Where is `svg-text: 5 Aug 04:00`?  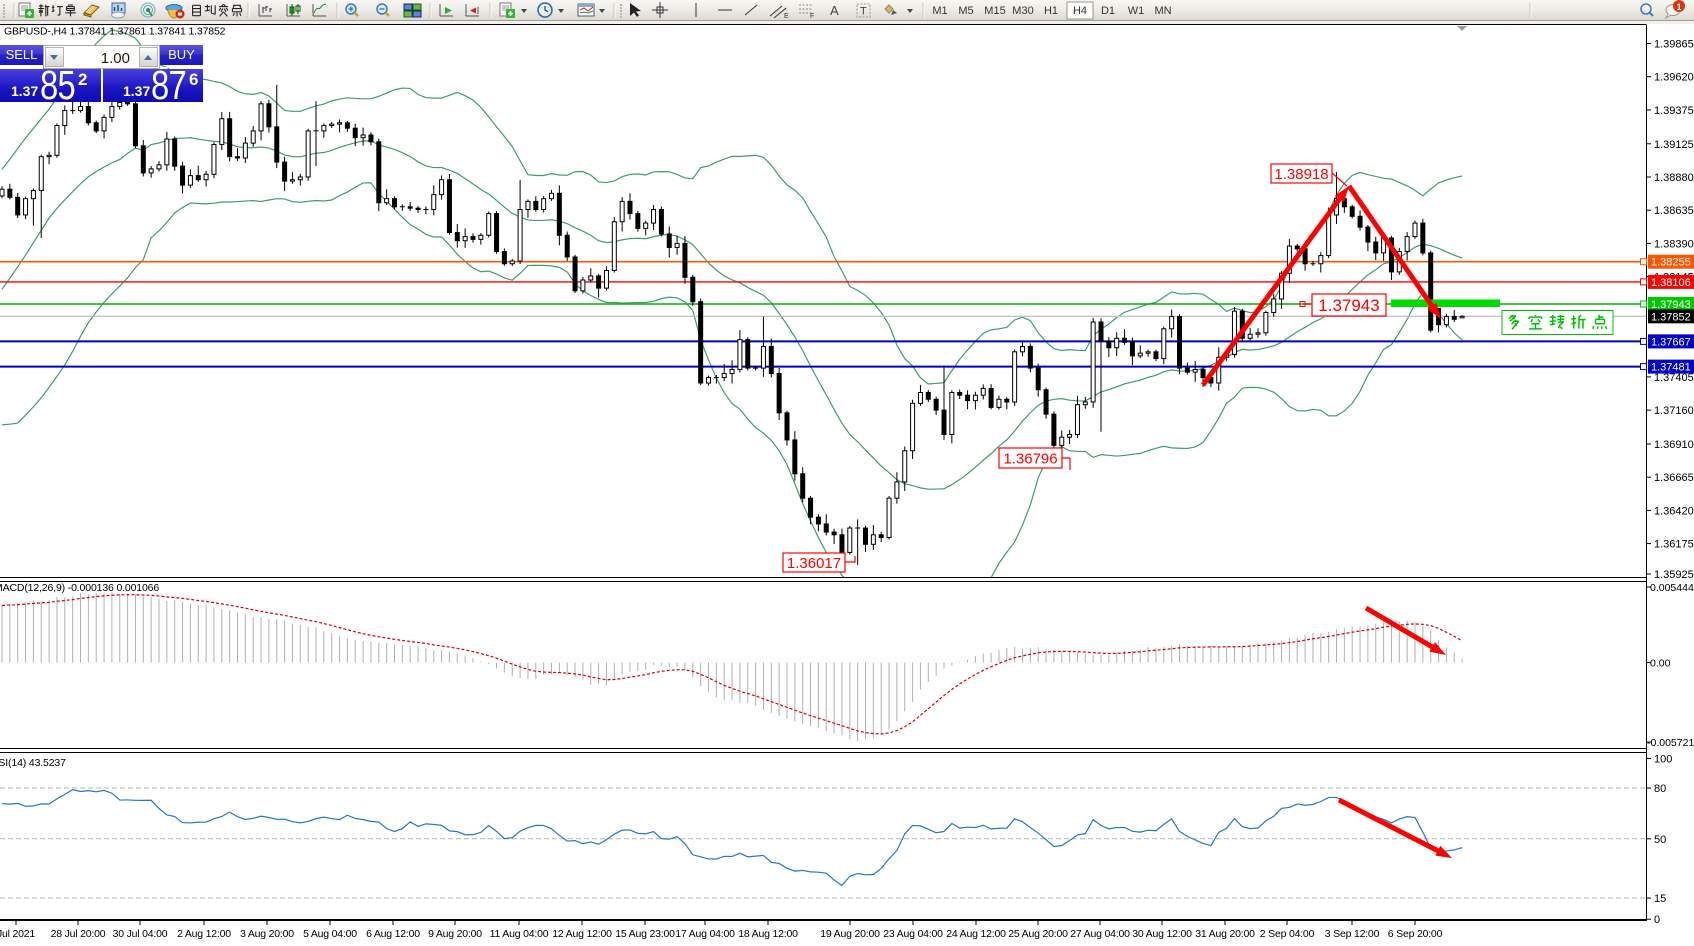
svg-text: 5 Aug 04:00 is located at coordinates (330, 934).